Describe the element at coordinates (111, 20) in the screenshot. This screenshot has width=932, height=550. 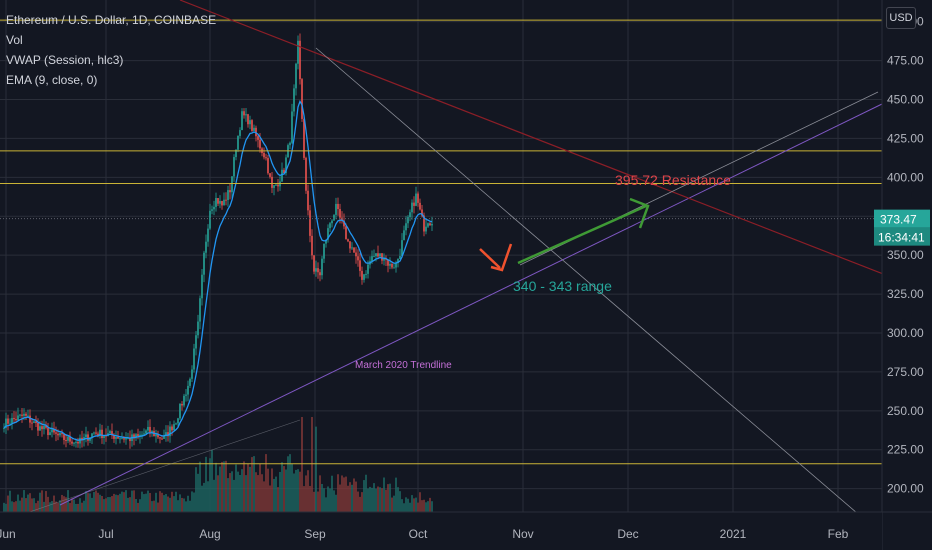
I see `chart-title: Ethereum / U.S. Dollar, 1D, COINBASE` at that location.